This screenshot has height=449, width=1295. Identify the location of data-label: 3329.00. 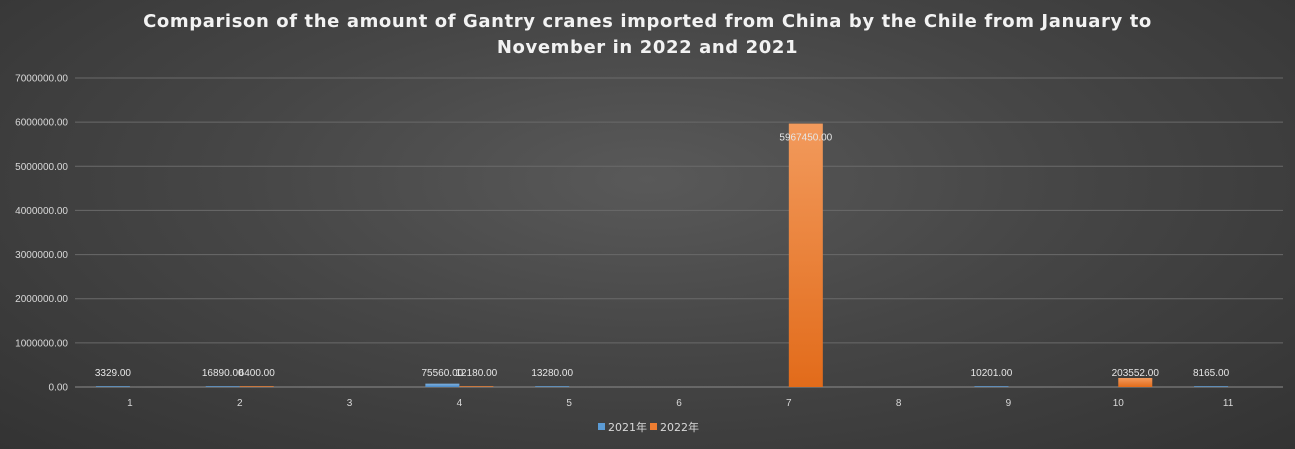
(113, 373).